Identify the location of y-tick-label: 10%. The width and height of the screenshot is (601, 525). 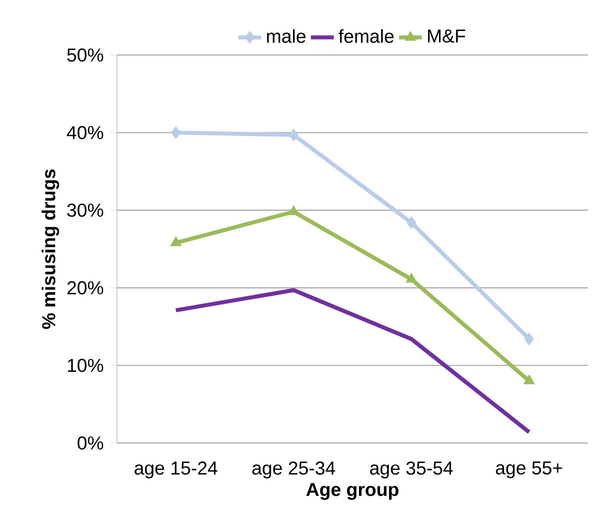
(86, 365).